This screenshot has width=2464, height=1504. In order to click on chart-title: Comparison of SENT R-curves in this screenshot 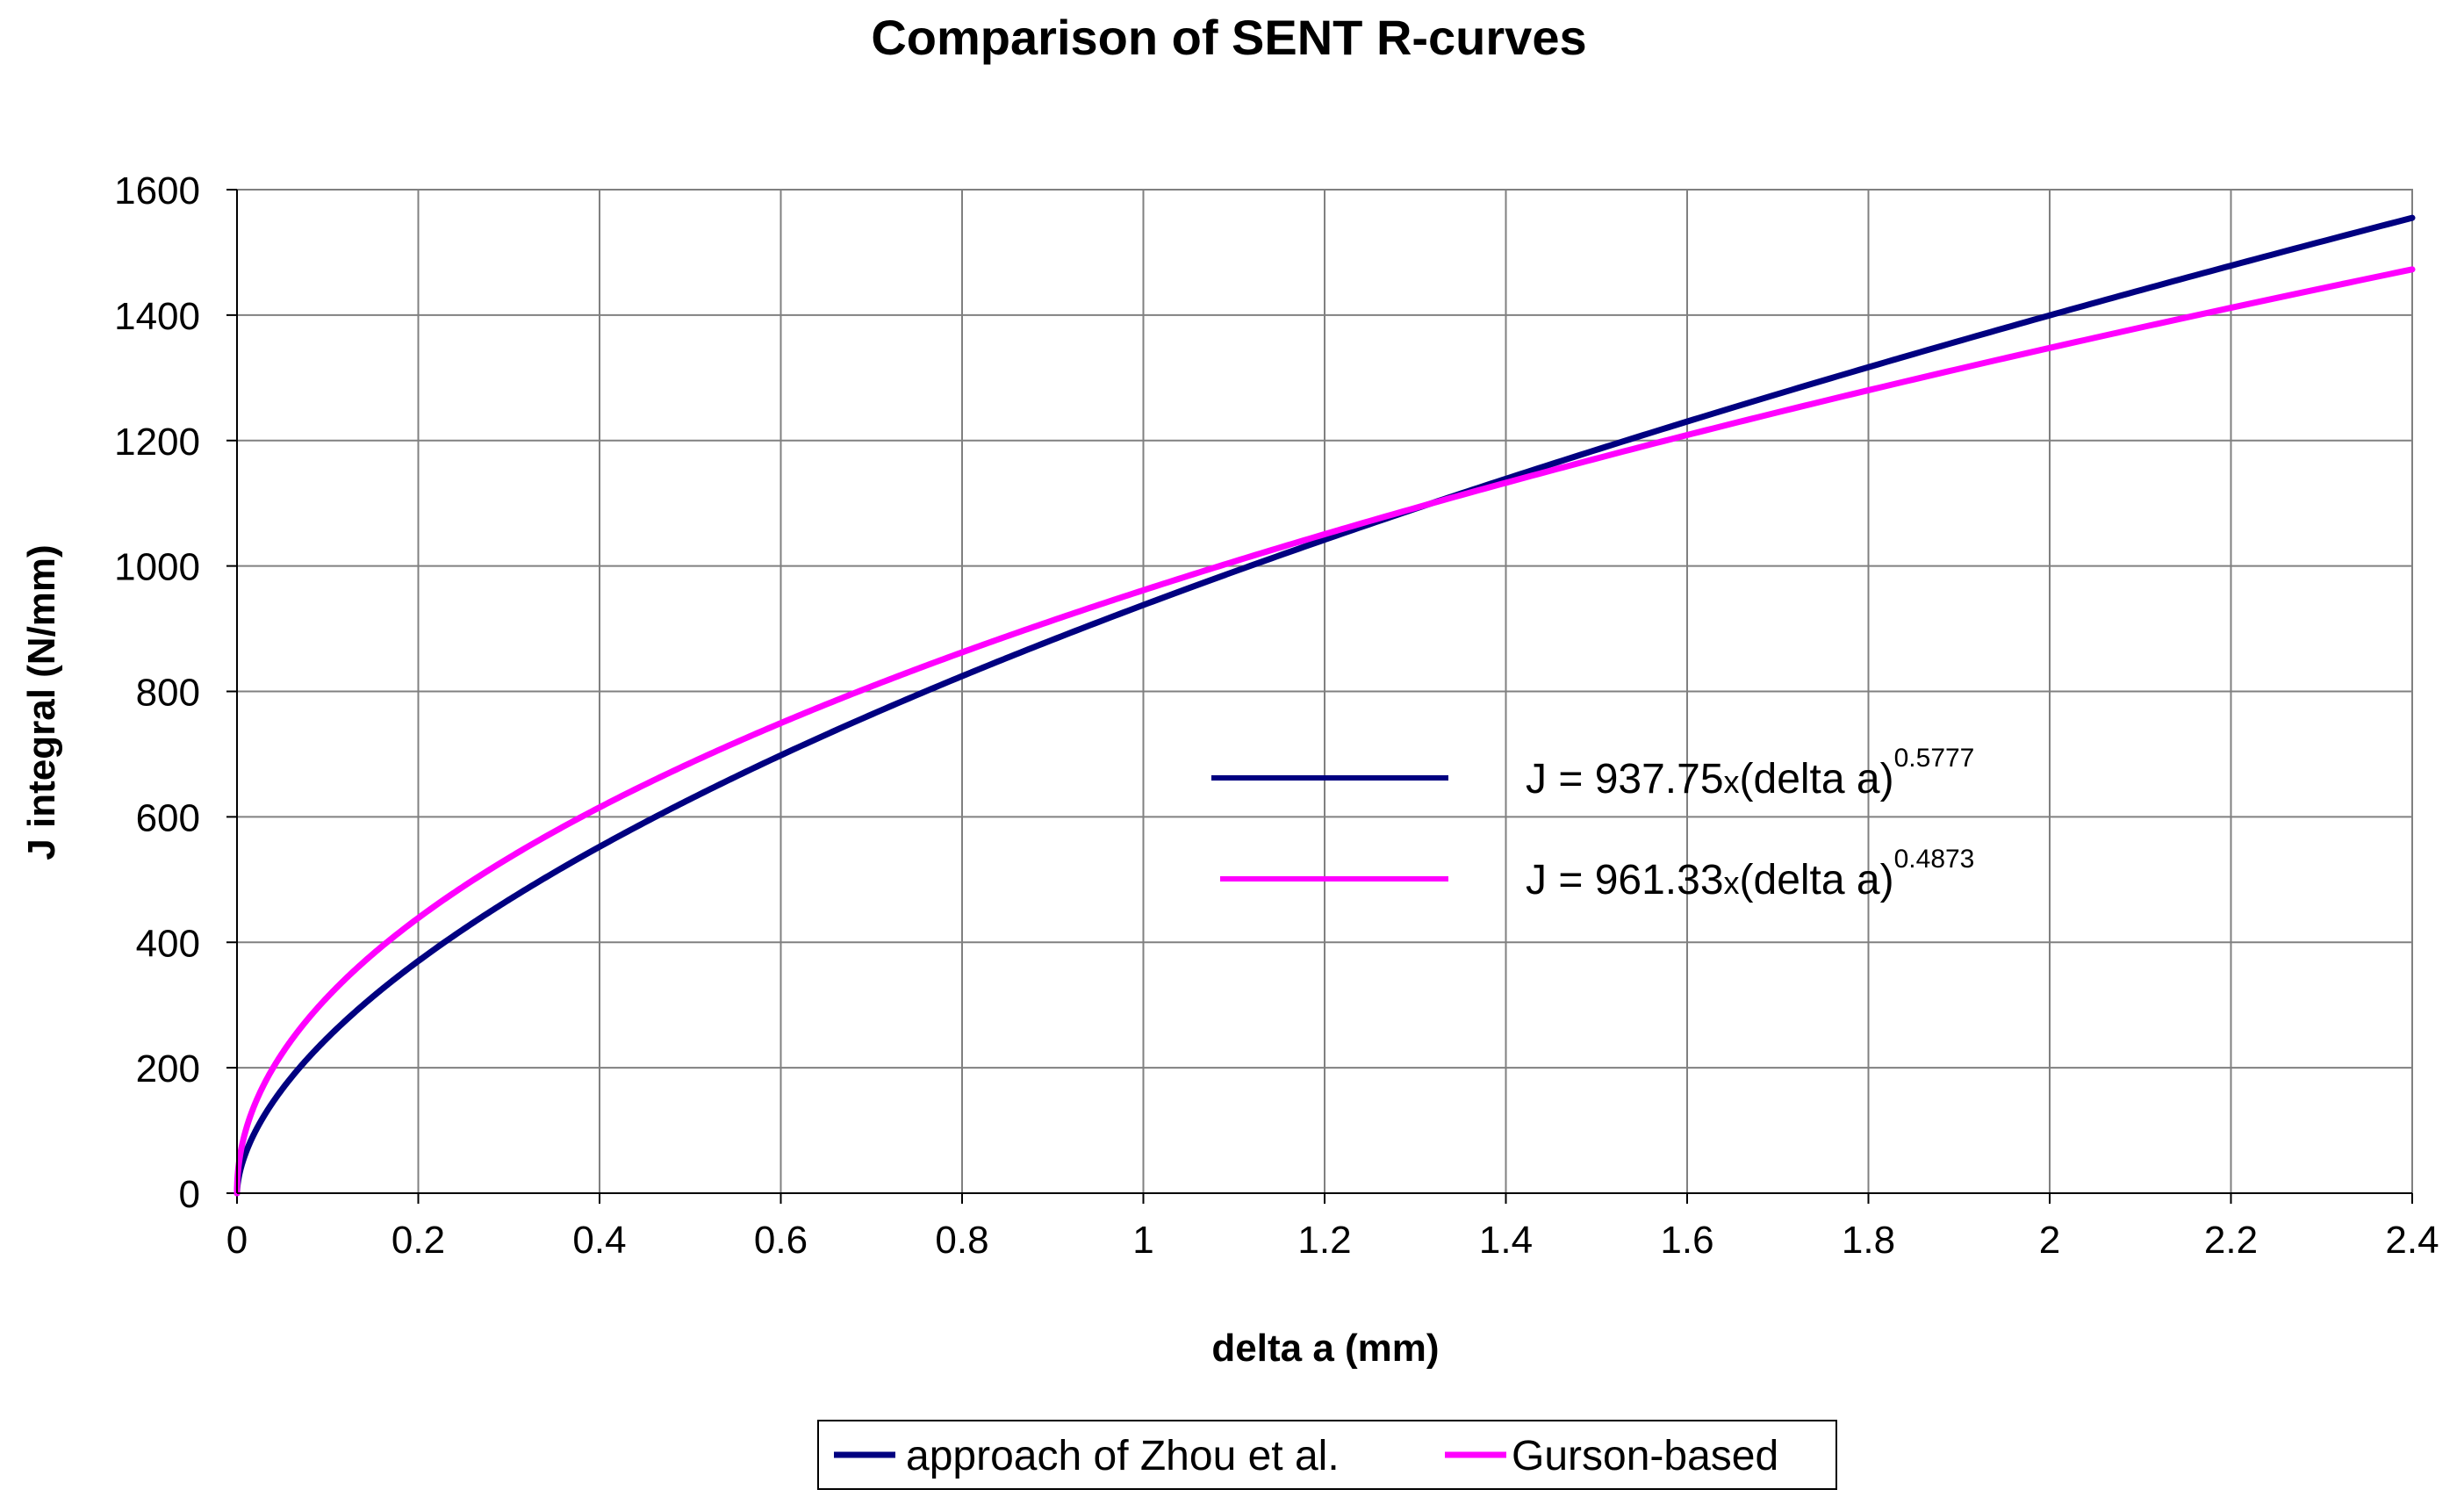, I will do `click(1228, 37)`.